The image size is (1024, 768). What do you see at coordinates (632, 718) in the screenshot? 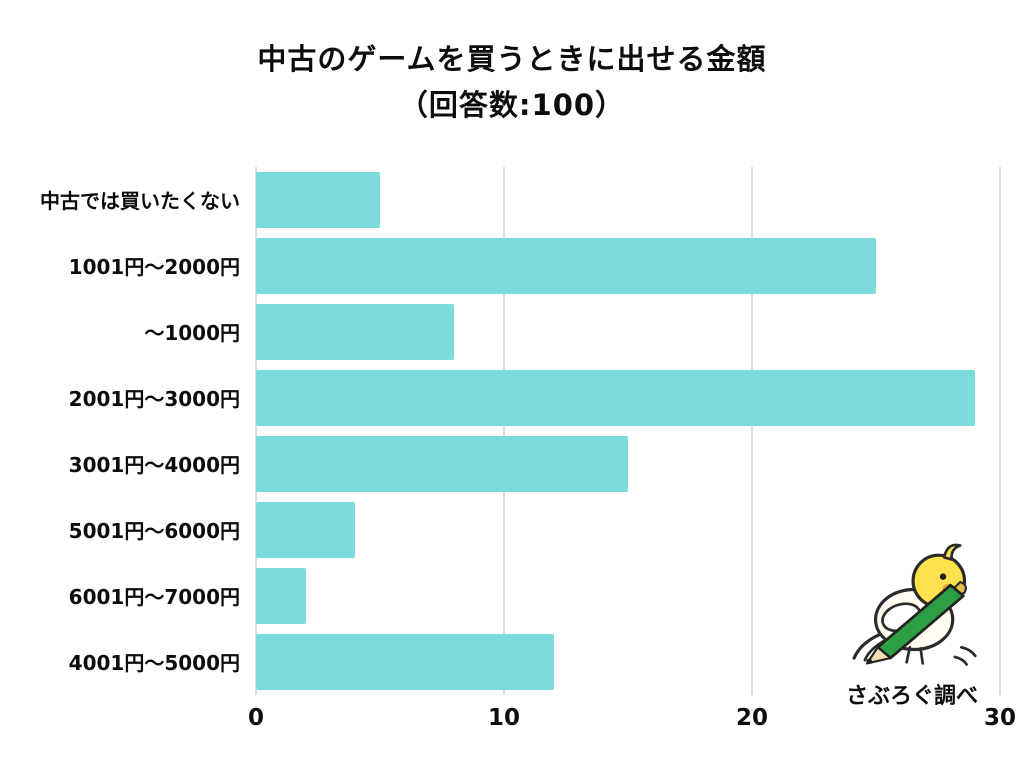
I see `x-axis: 0 10 20 30` at bounding box center [632, 718].